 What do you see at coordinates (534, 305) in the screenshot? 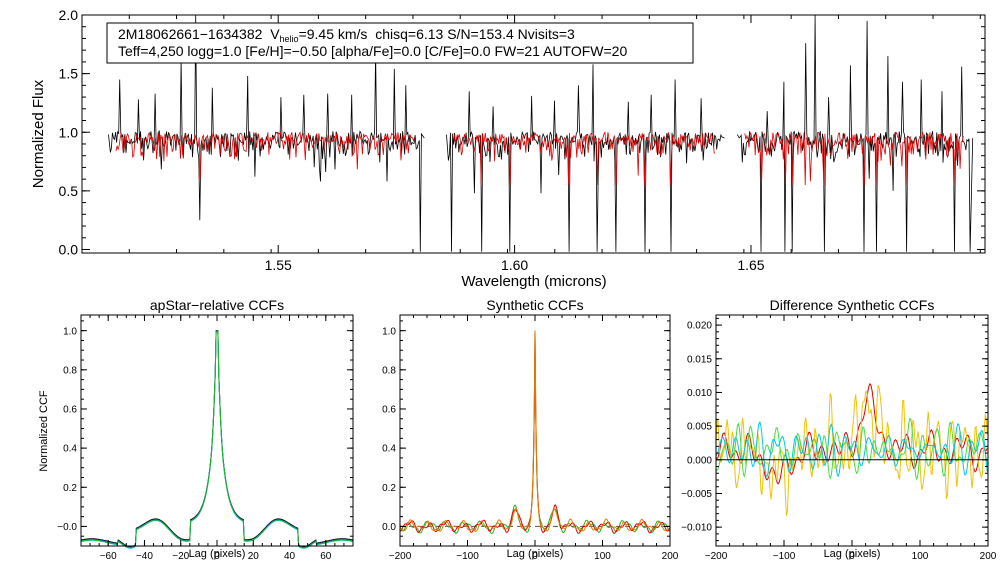
I see `synthetic-ccf-title: Synthetic CCFs` at bounding box center [534, 305].